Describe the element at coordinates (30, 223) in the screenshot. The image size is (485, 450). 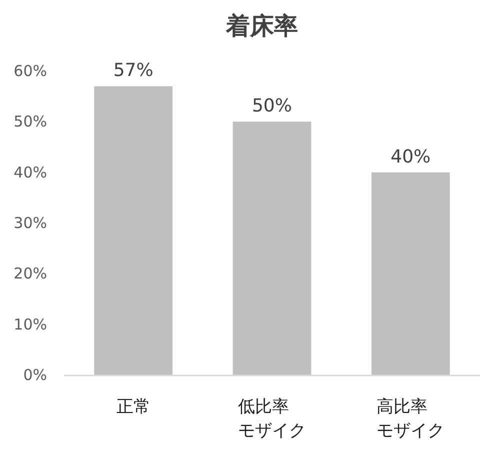
I see `y-tick-label: 30%` at that location.